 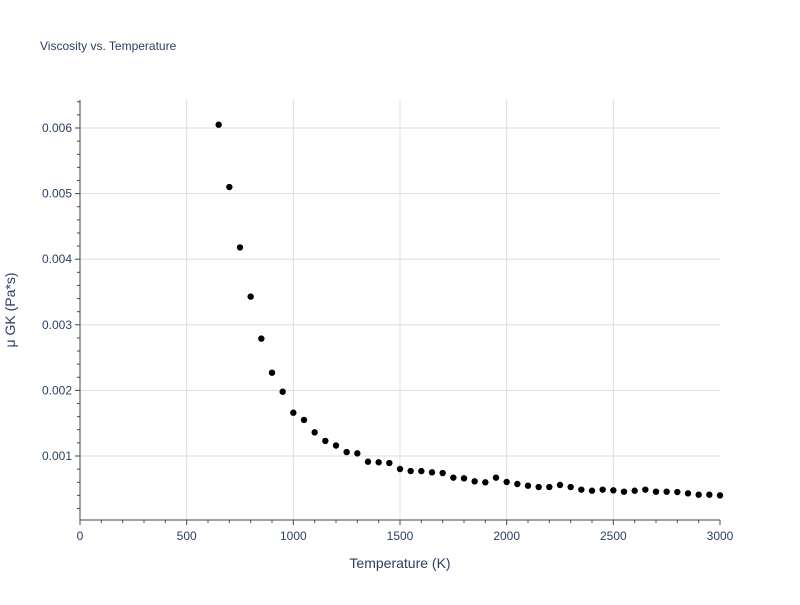 I want to click on y-tick-label: 0.002, so click(x=57, y=390).